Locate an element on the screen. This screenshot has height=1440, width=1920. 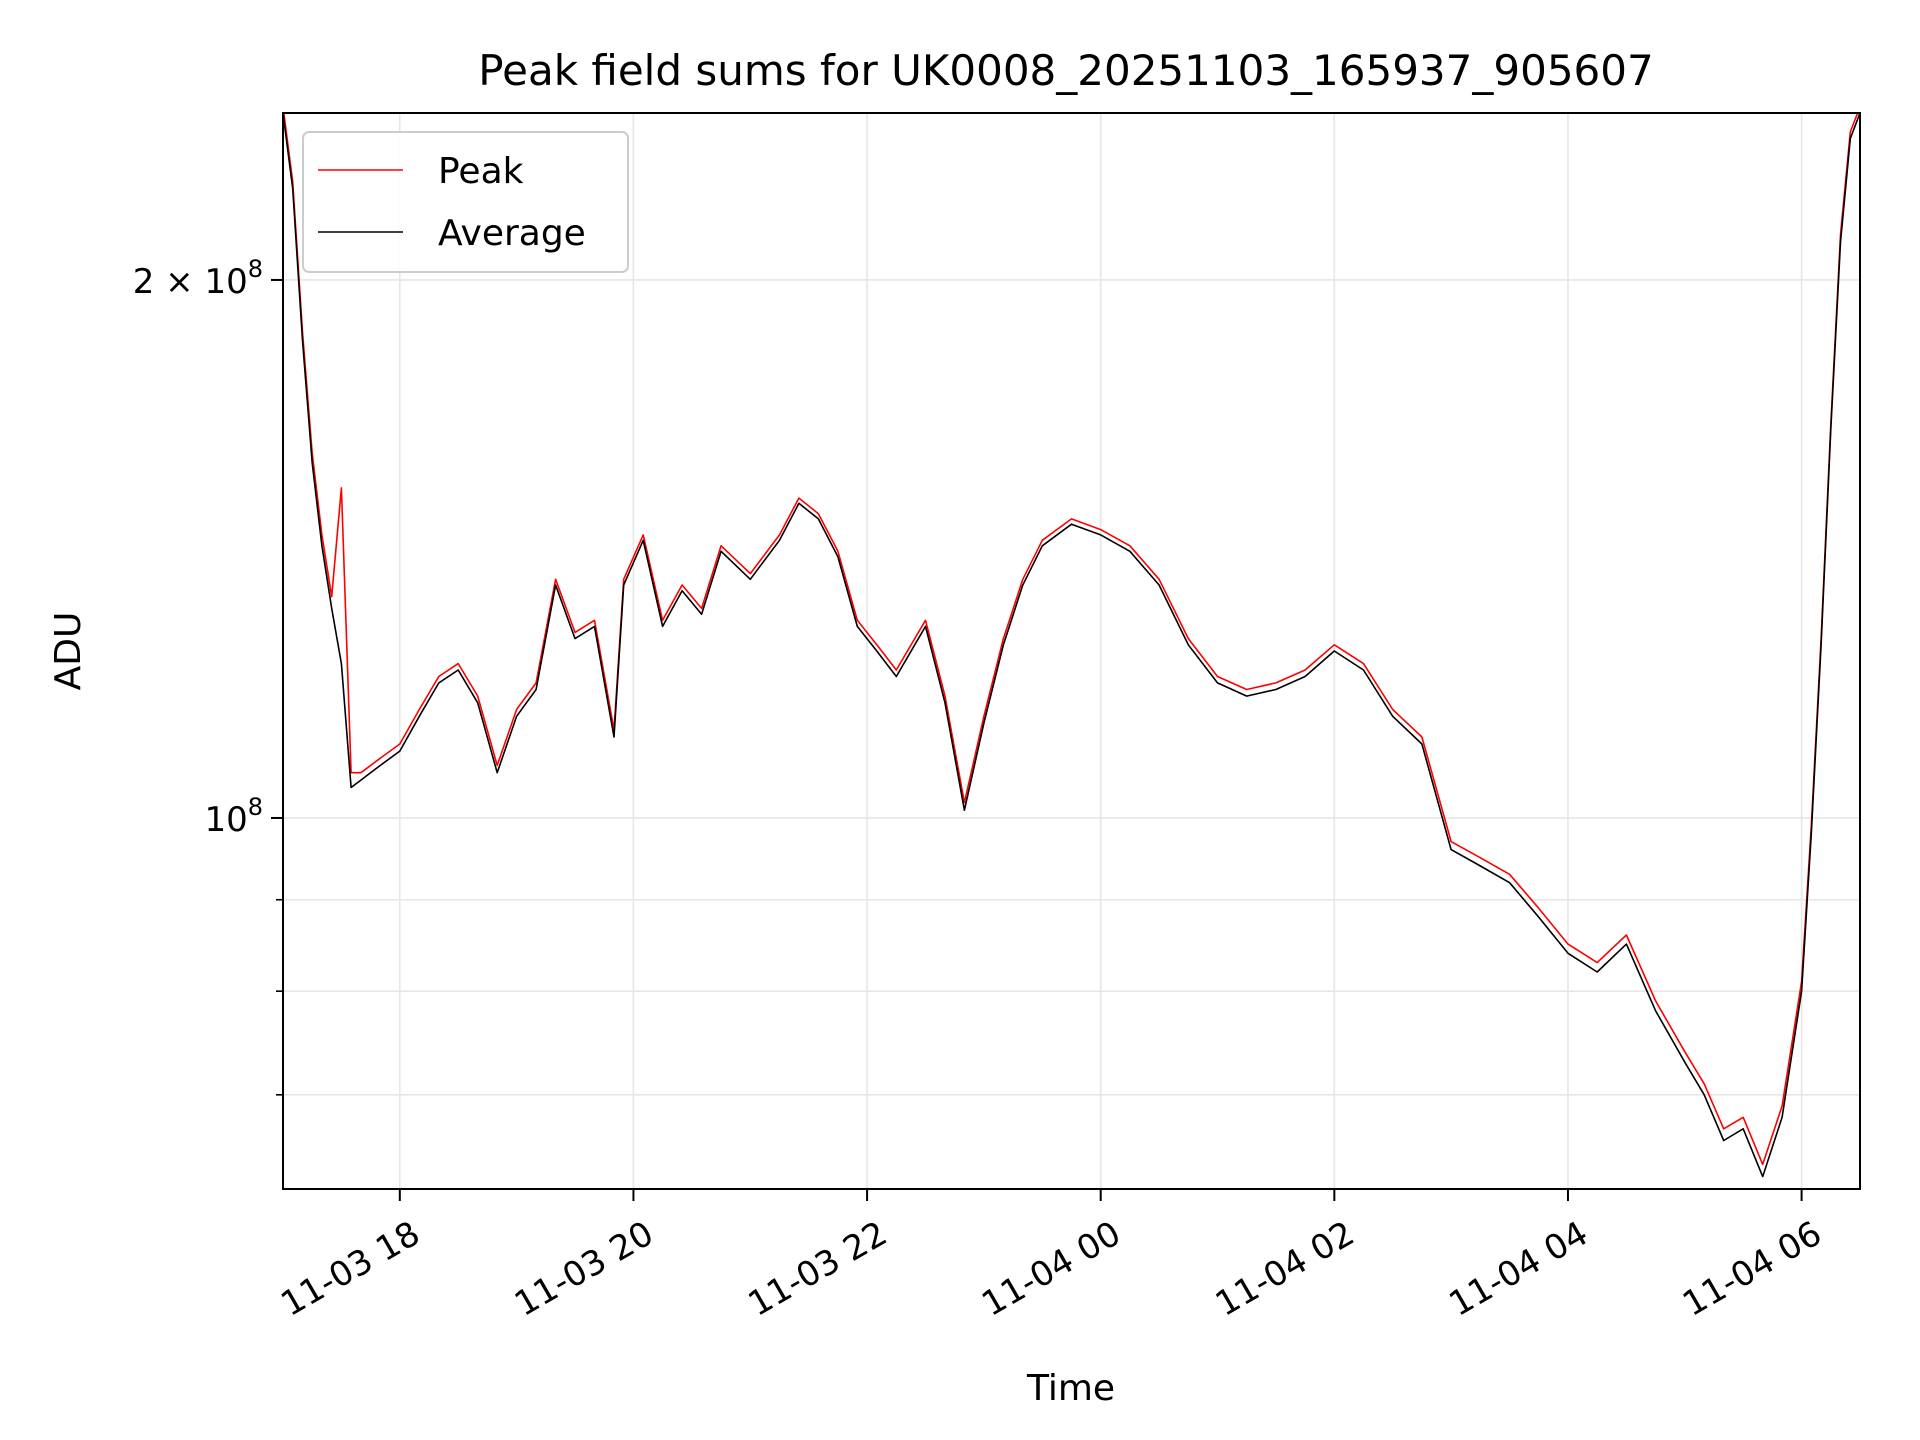
legend-label-average: Average is located at coordinates (512, 233).